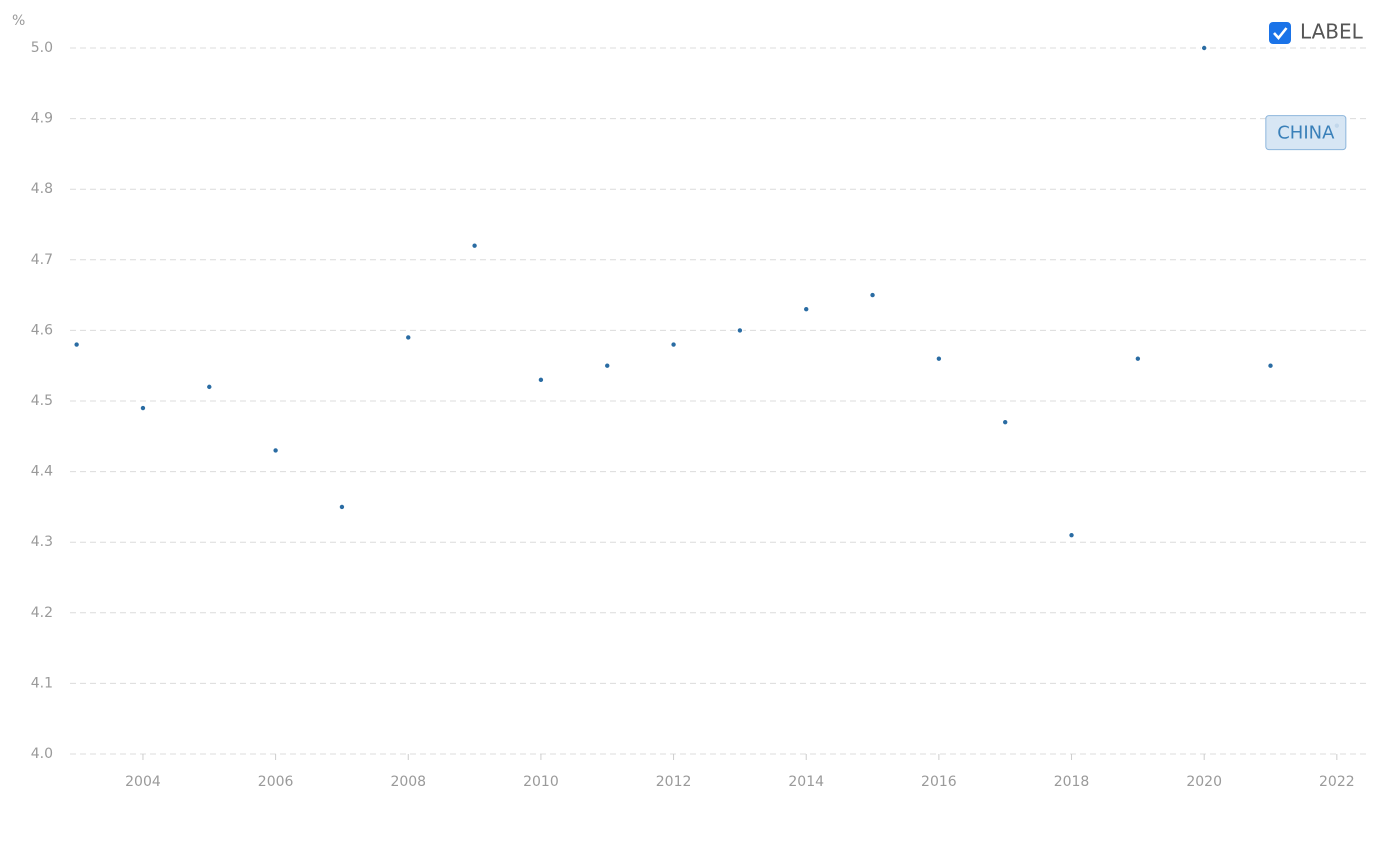  I want to click on y-tick-label: 4.1, so click(42, 683).